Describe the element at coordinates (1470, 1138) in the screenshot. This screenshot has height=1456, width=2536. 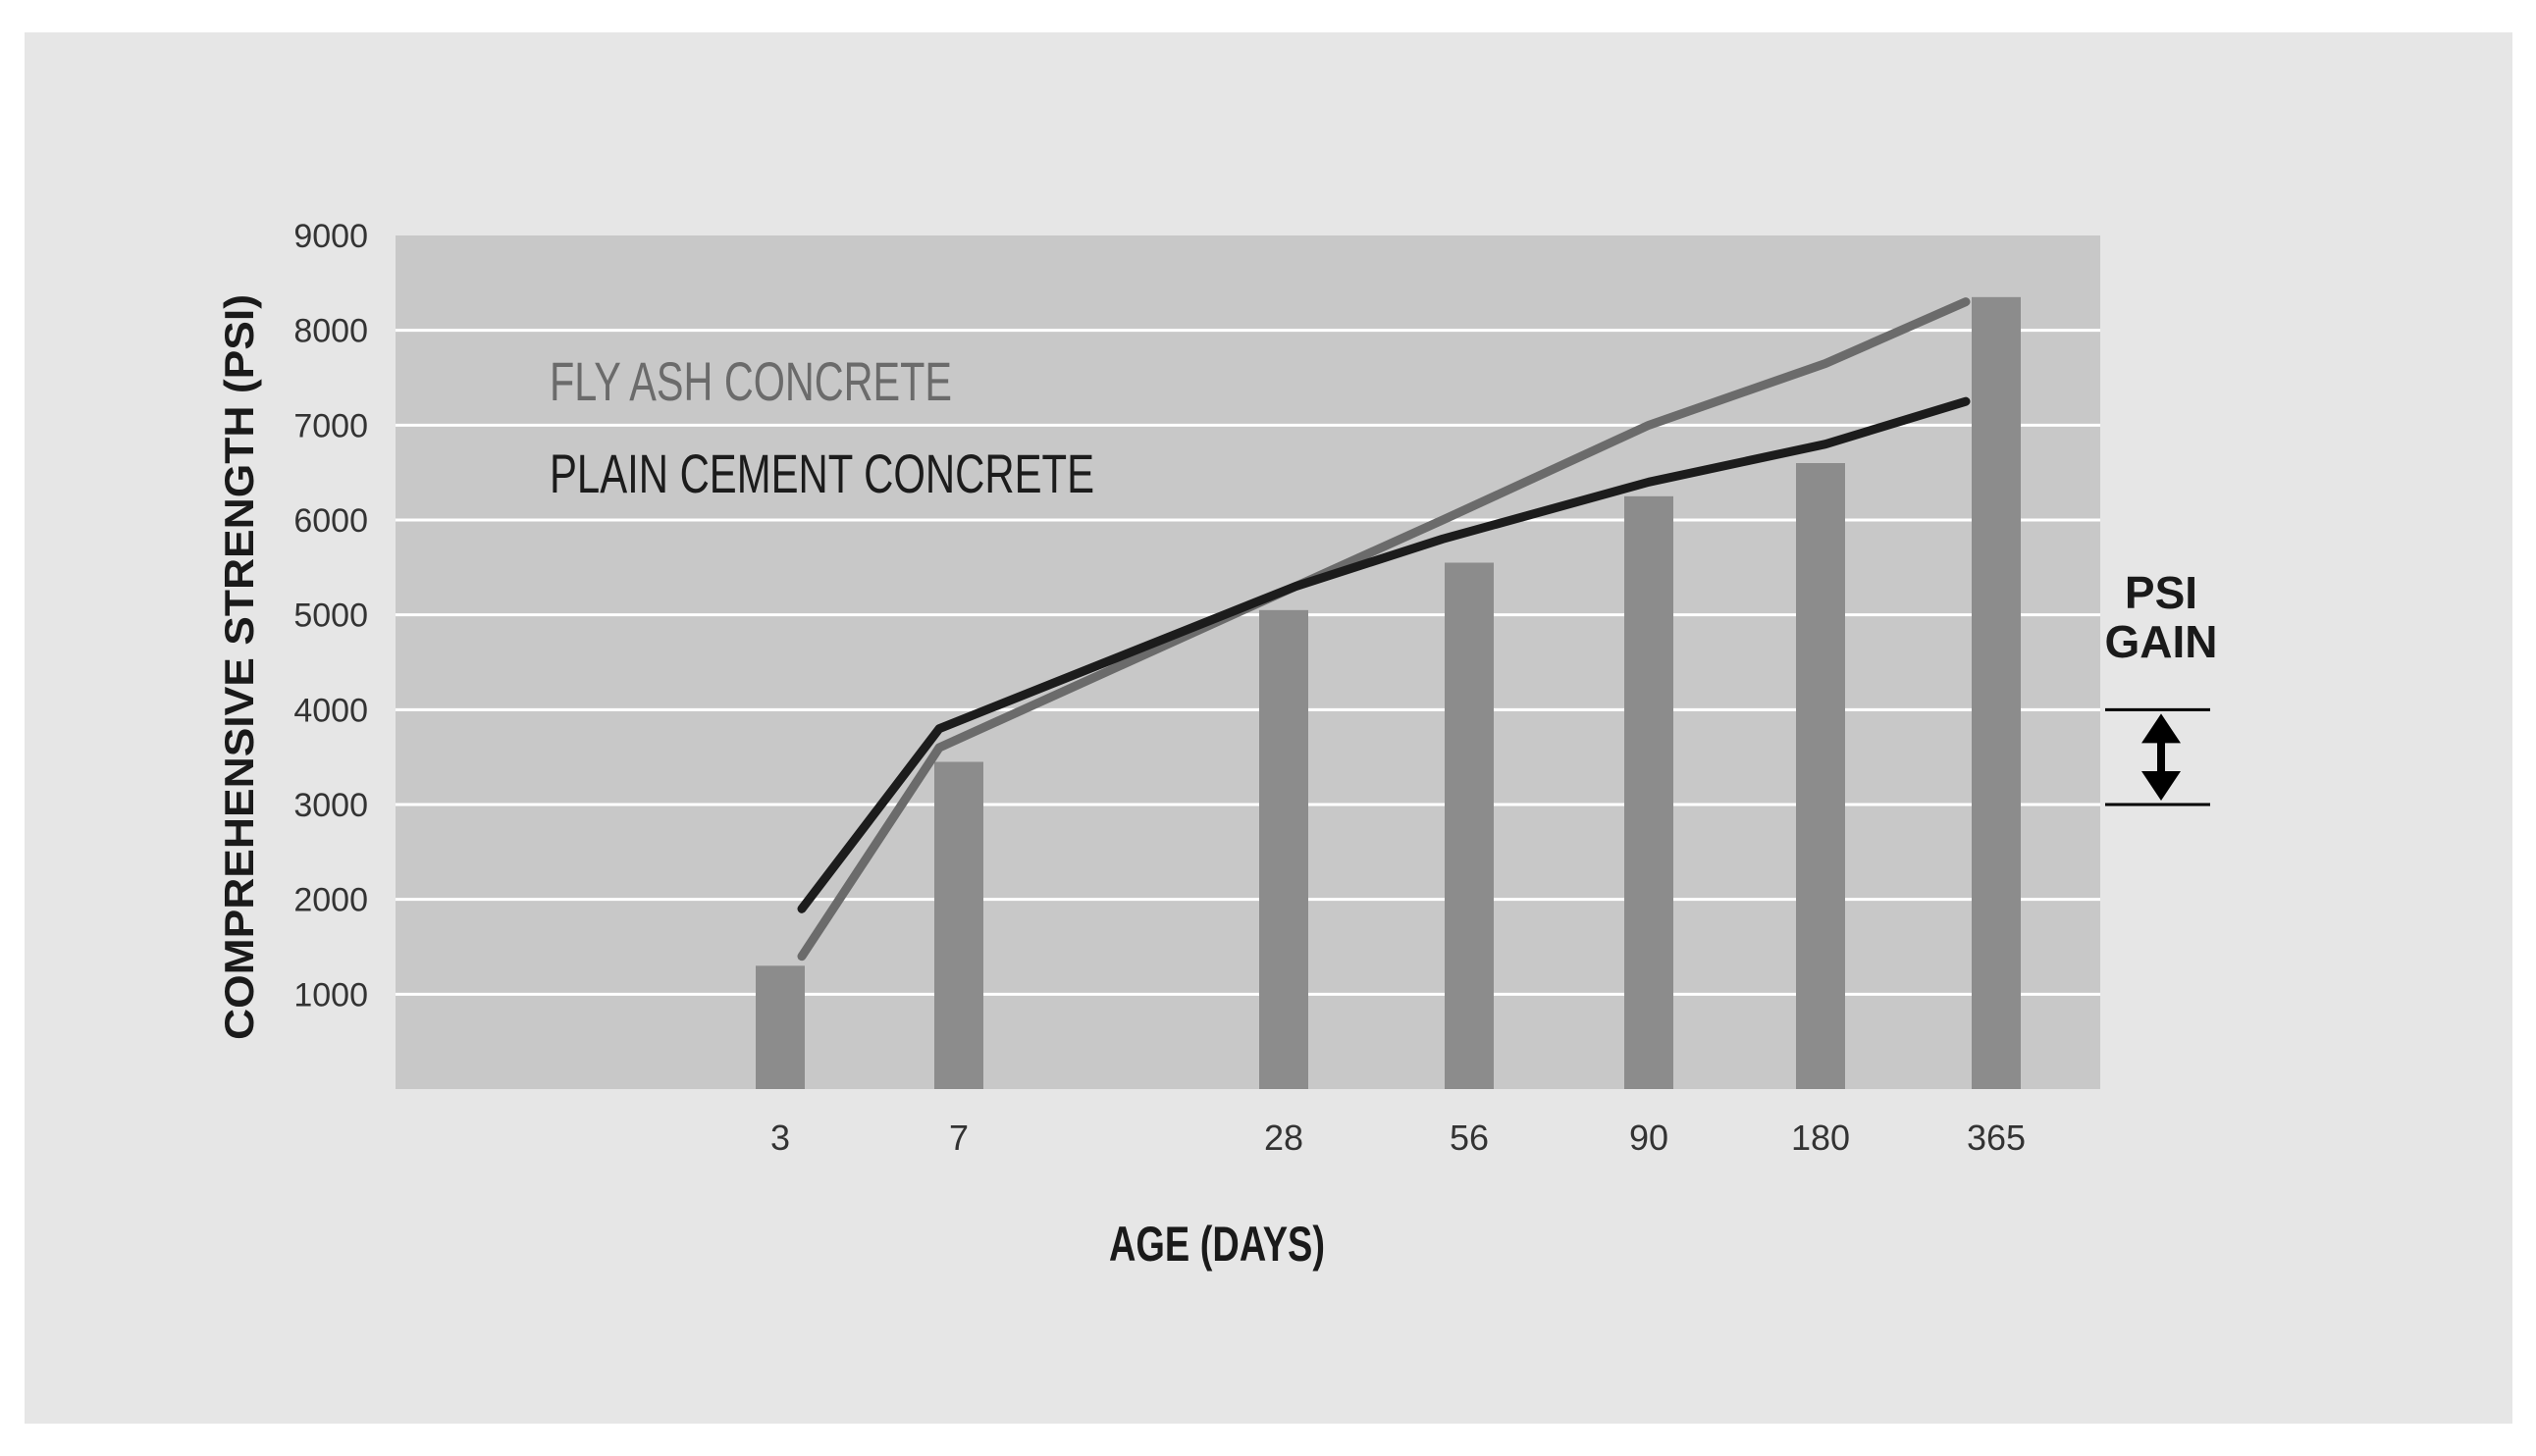
I see `x-tick-label: 56` at that location.